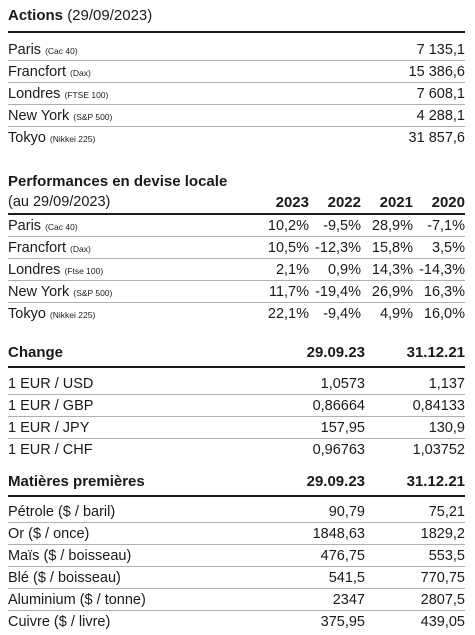 Image resolution: width=475 pixels, height=635 pixels. Describe the element at coordinates (49, 533) in the screenshot. I see `row-label: Or ($ / once)` at that location.